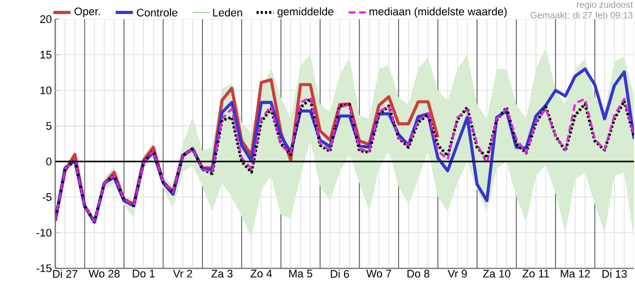 The height and width of the screenshot is (287, 635). What do you see at coordinates (222, 274) in the screenshot?
I see `x-tick-label: Za 3` at bounding box center [222, 274].